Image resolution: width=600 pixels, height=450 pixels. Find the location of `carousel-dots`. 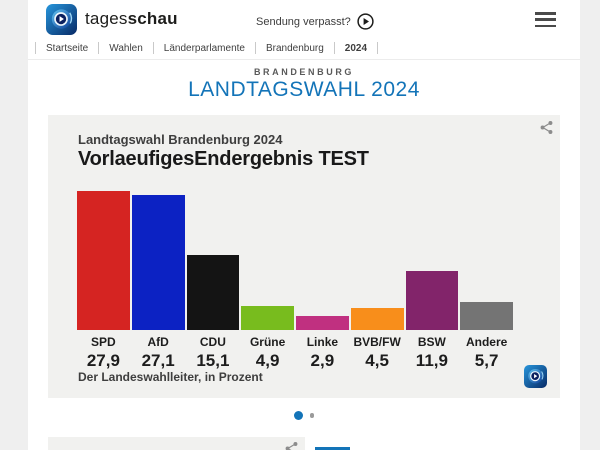

carousel-dots is located at coordinates (304, 415).